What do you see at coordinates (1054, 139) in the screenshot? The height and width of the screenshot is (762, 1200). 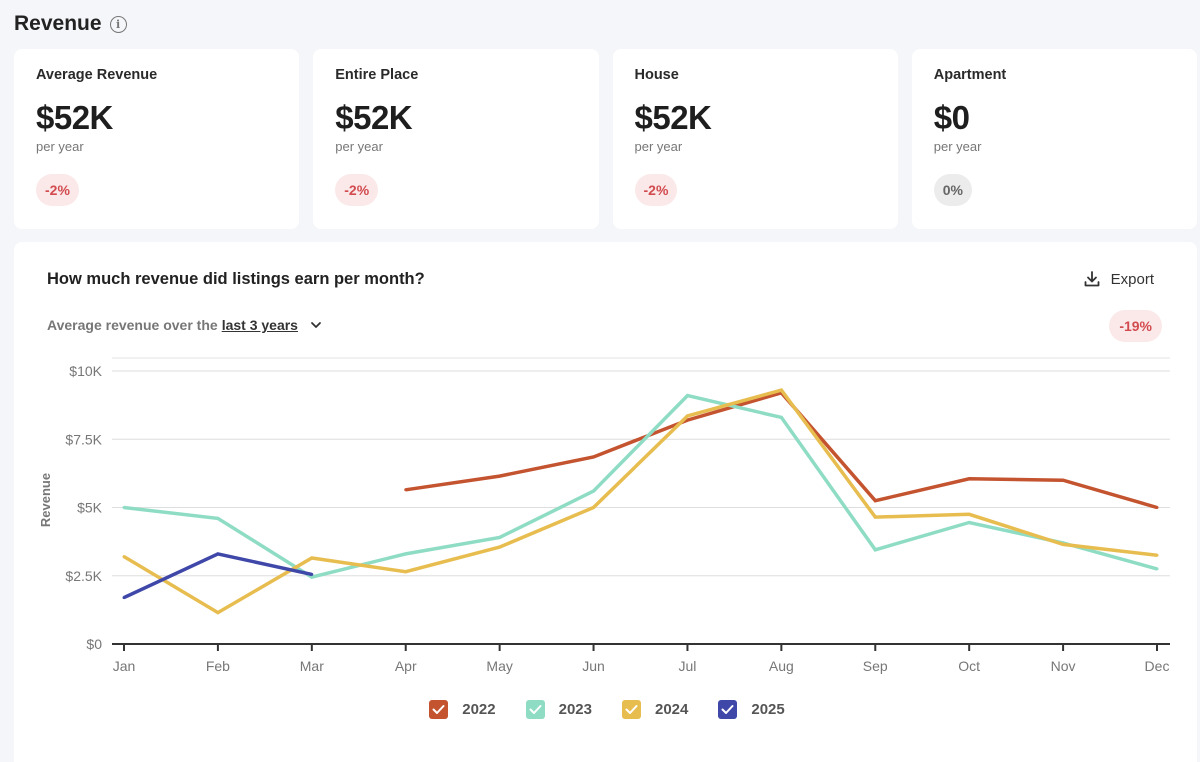 I see `card-apartment: Apartment $0 per year 0%` at bounding box center [1054, 139].